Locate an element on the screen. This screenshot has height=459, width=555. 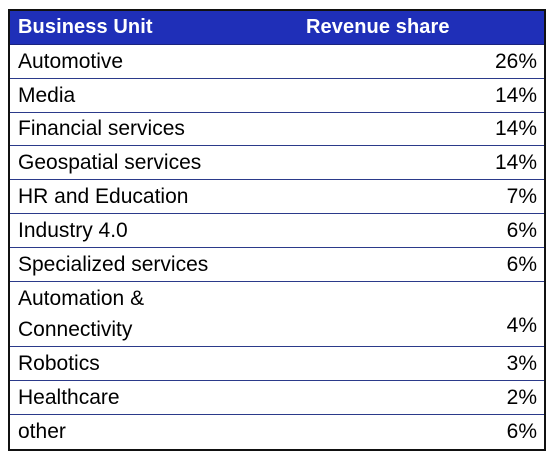
table-row: Media 14% is located at coordinates (277, 96).